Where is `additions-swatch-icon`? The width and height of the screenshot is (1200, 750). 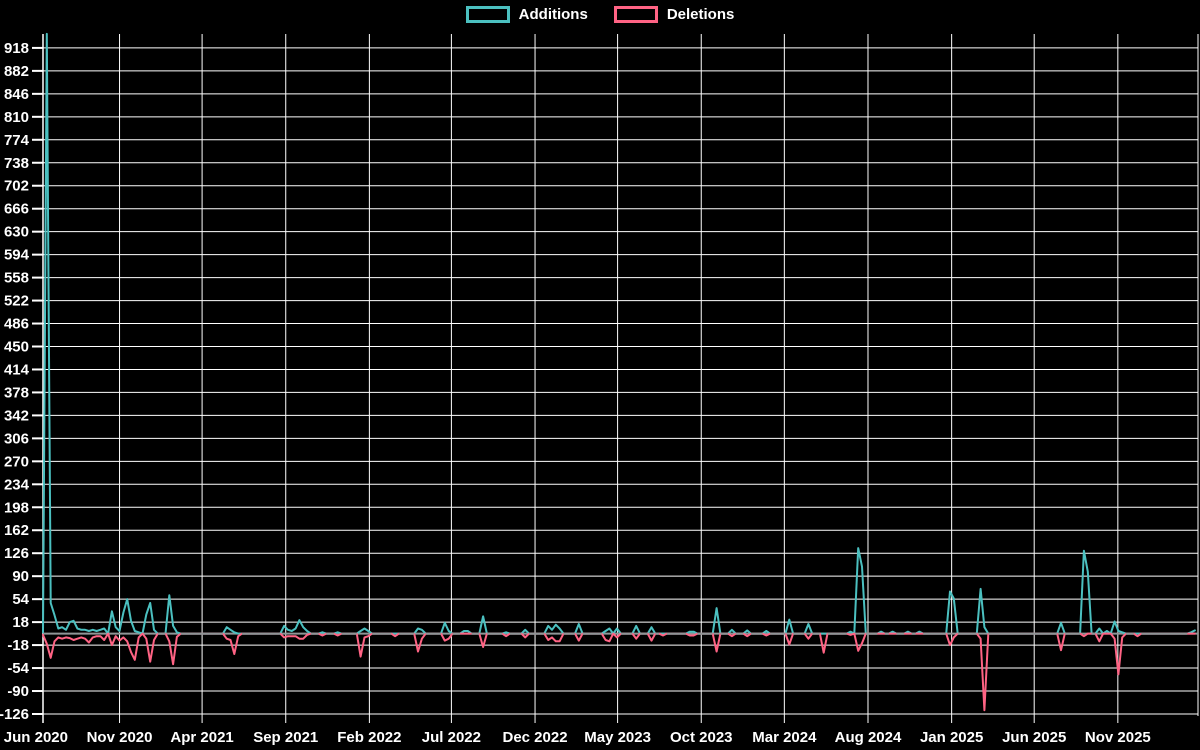
additions-swatch-icon is located at coordinates (487, 14).